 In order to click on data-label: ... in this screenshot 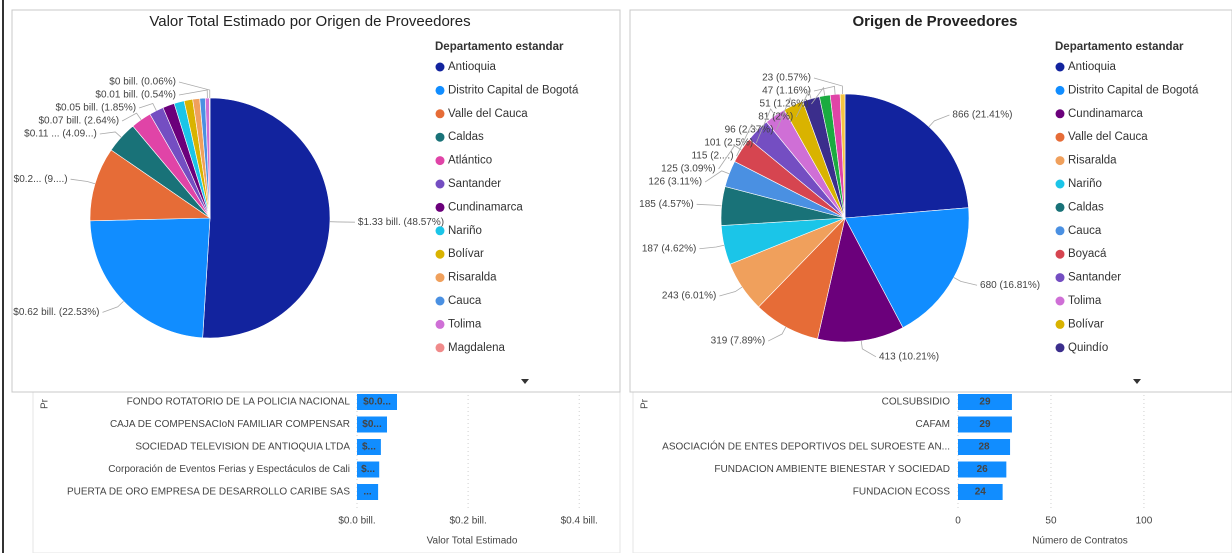, I will do `click(367, 492)`.